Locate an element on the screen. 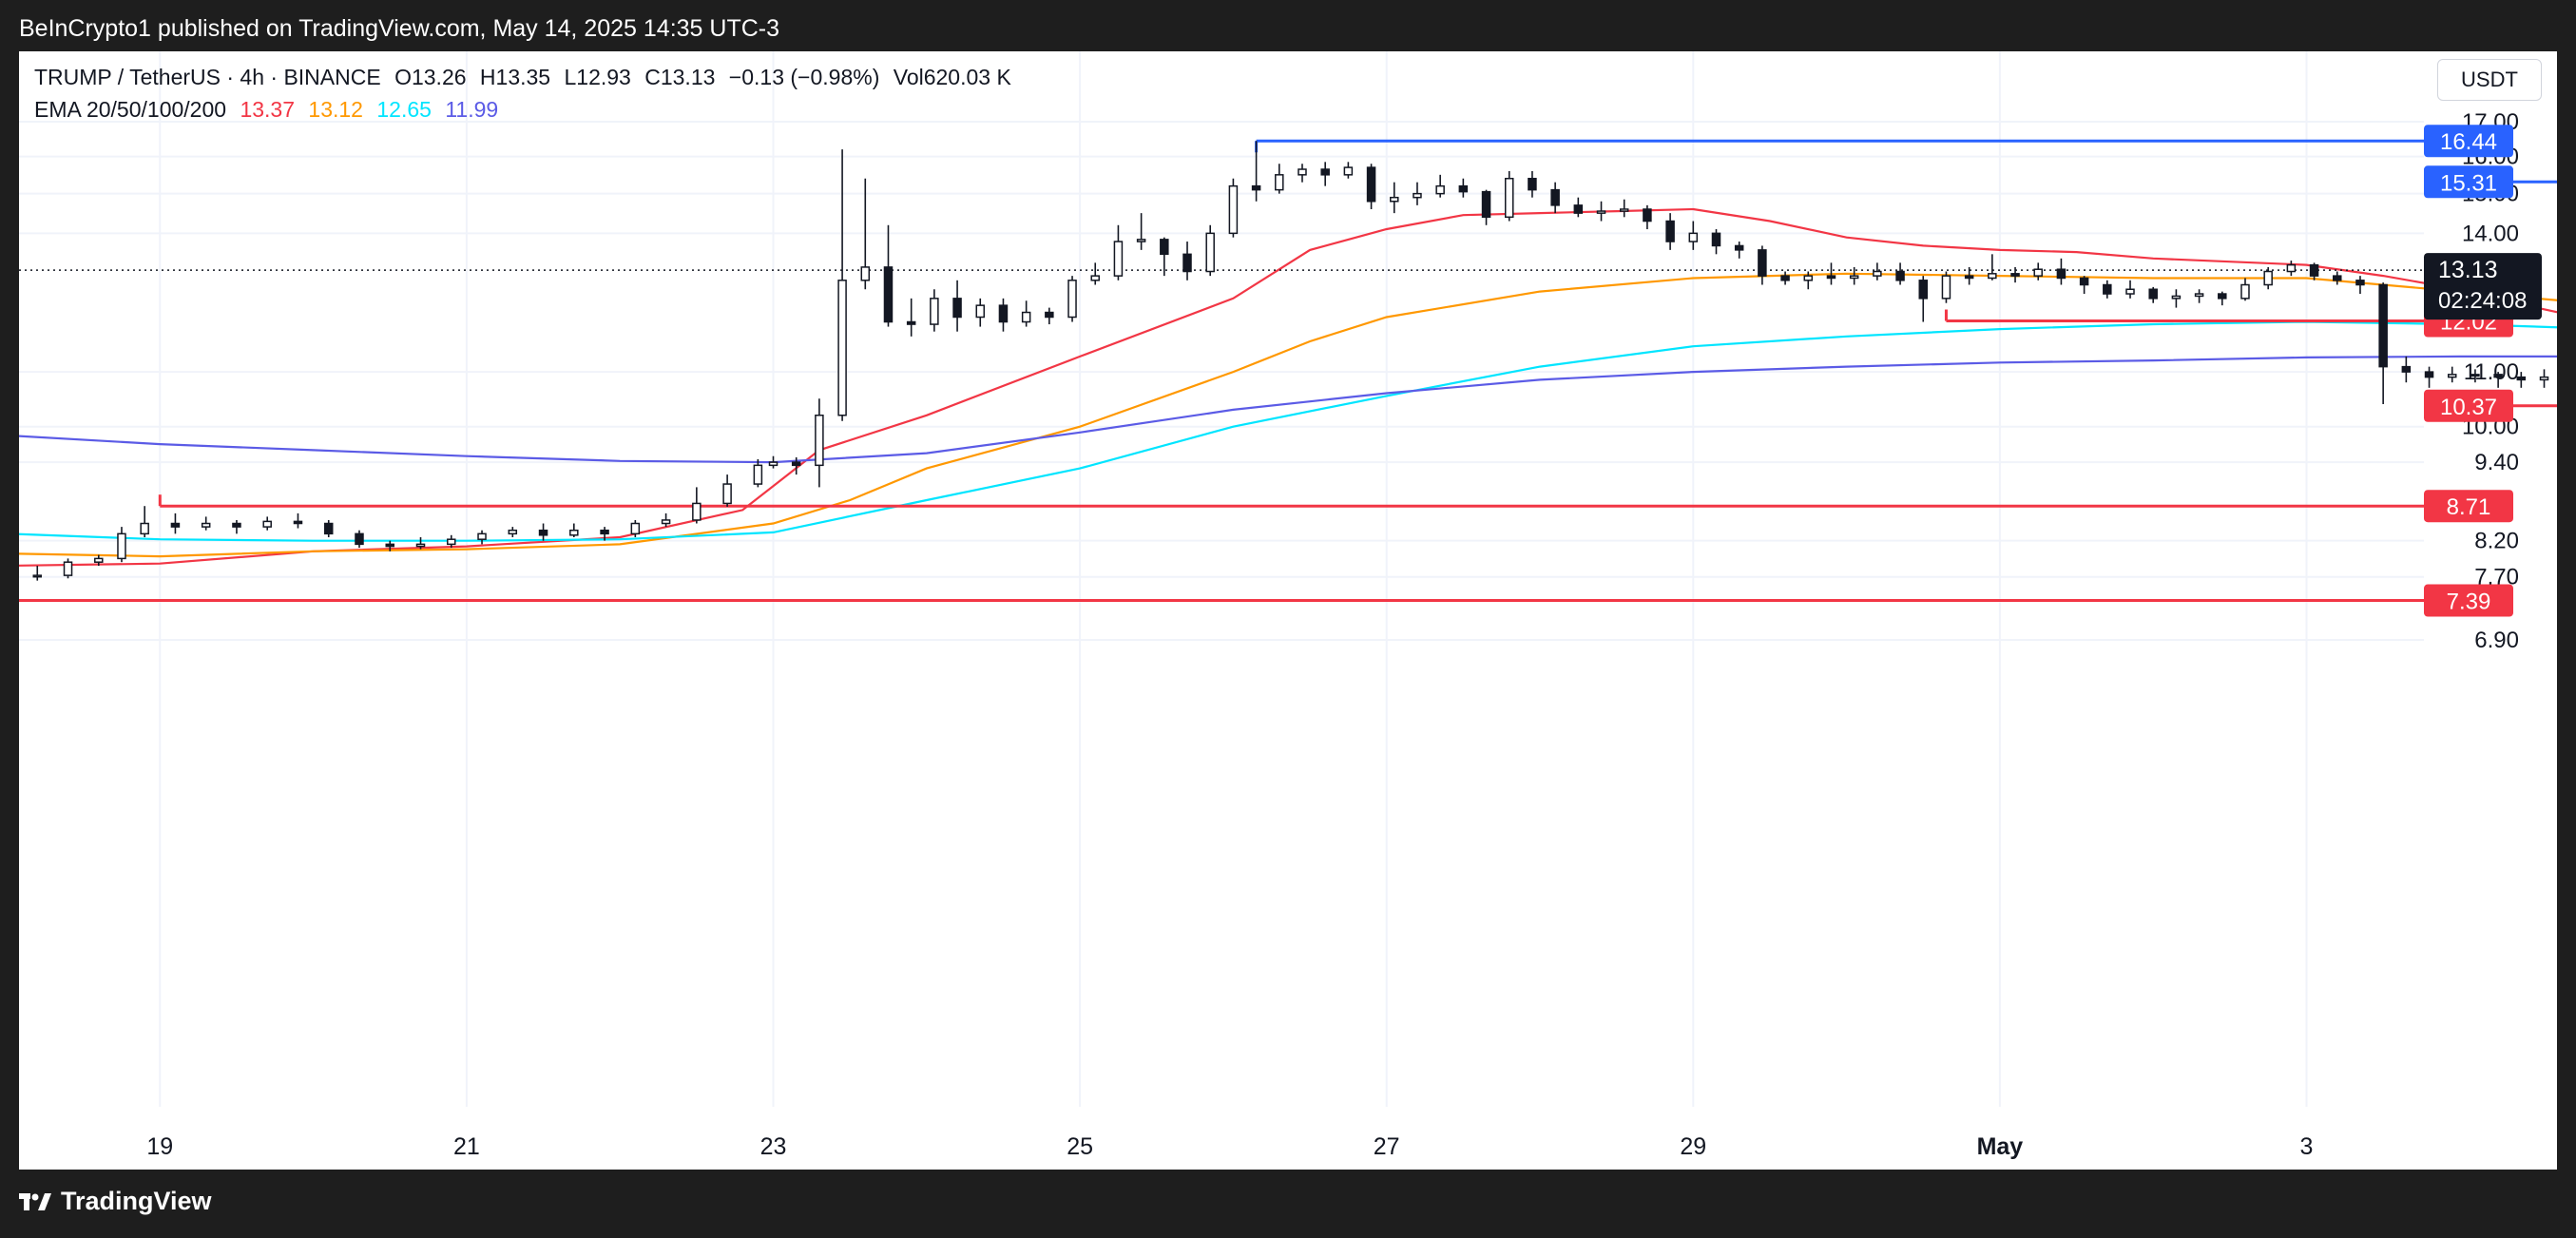 The image size is (2576, 1238). time-axis: 192123252729May357911131517 is located at coordinates (1352, 1146).